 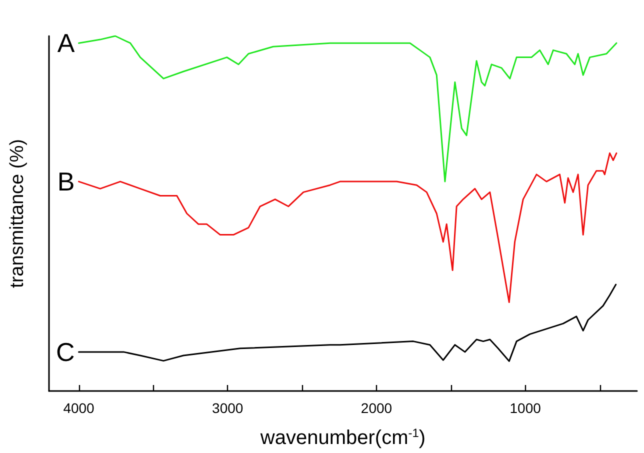 I want to click on x-tick-label: 2000, so click(x=376, y=408).